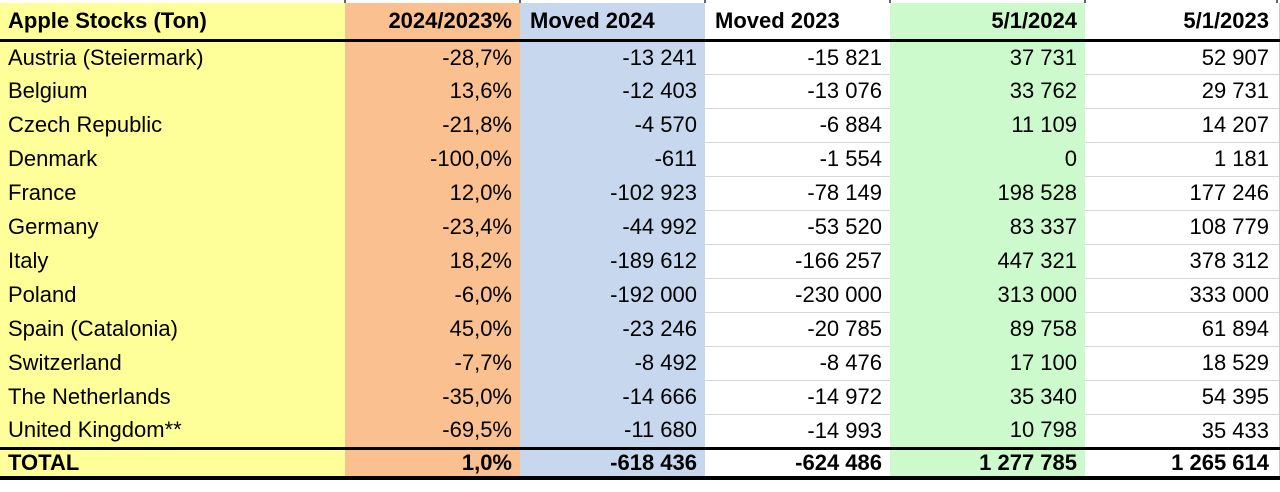  I want to click on table-cell: 198 528, so click(987, 193).